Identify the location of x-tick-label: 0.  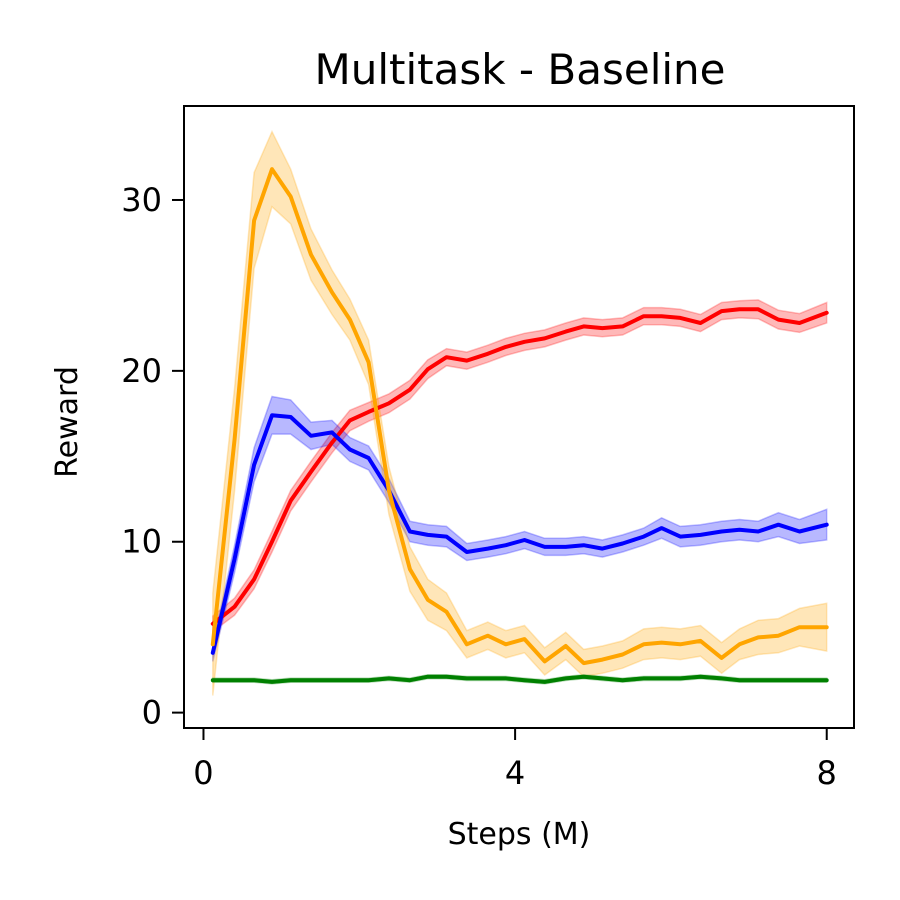
(203, 773).